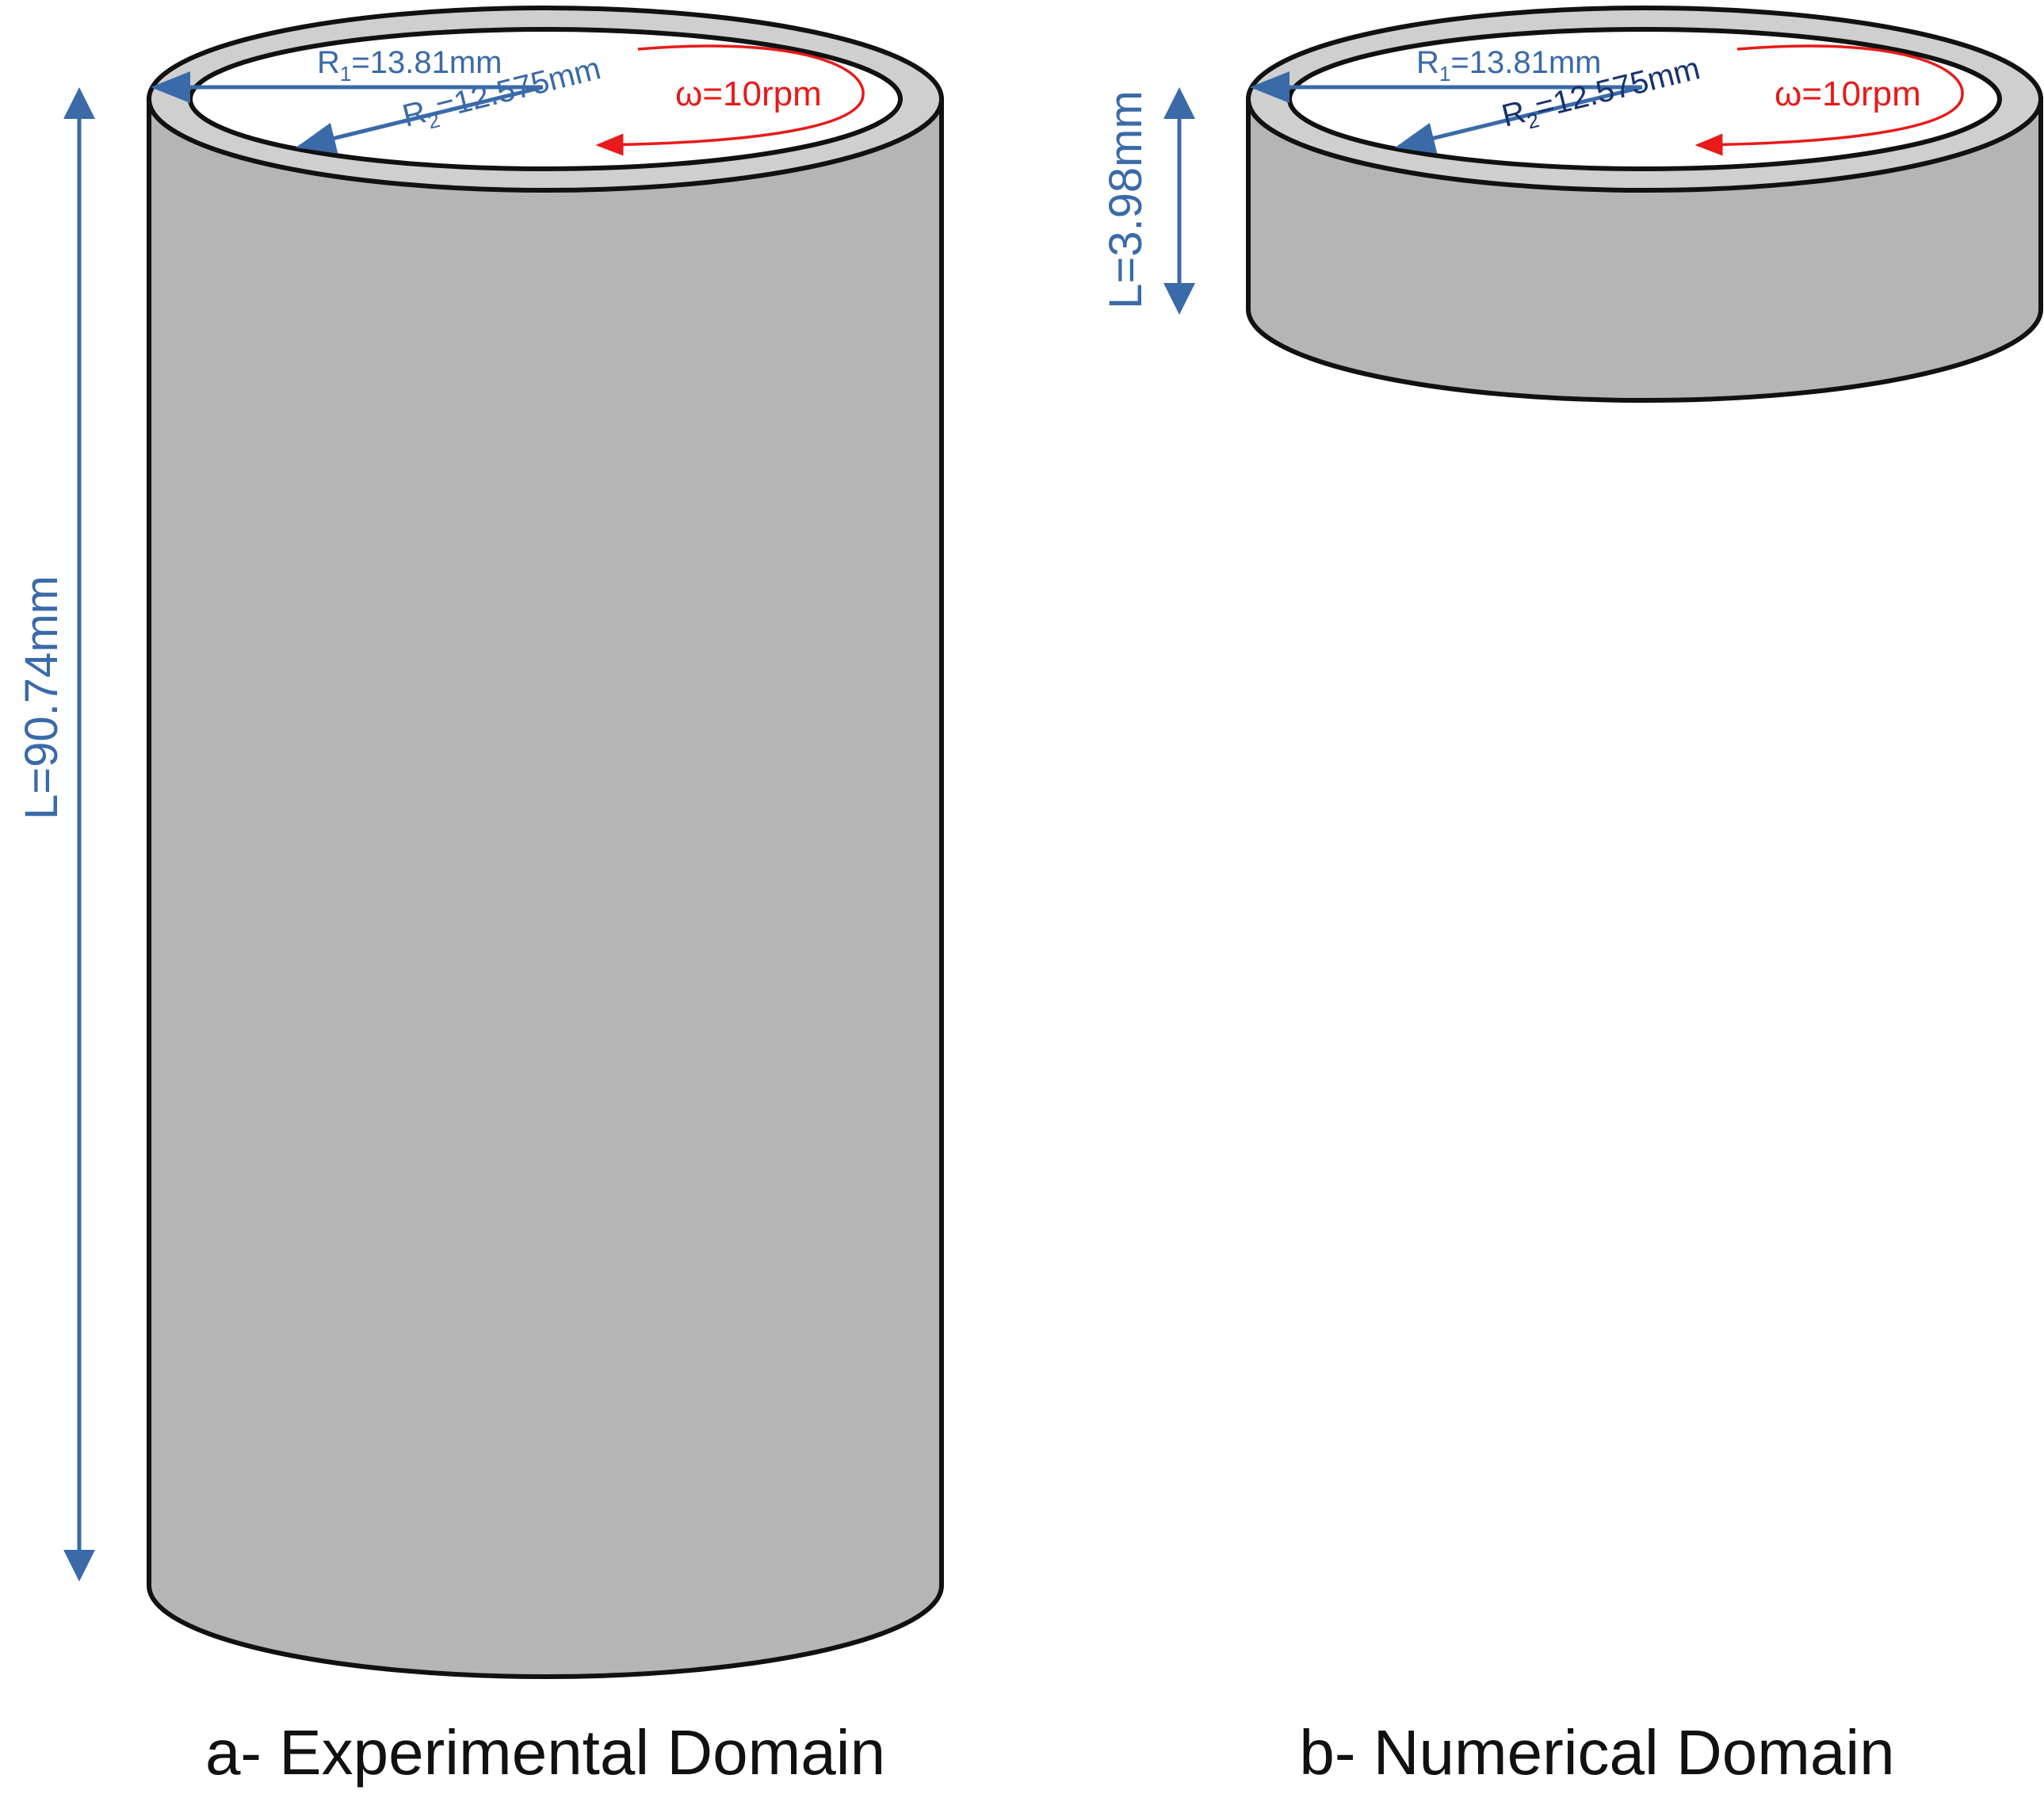 This screenshot has width=2044, height=1794. I want to click on panel-caption: a- Experimental Domain, so click(545, 1753).